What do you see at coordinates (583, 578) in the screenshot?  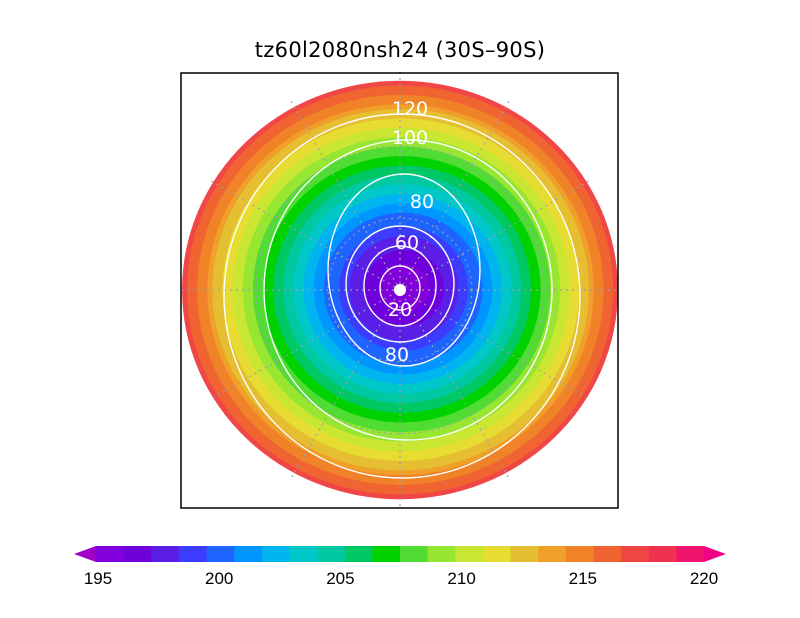 I see `colorbar-tick-label: 215` at bounding box center [583, 578].